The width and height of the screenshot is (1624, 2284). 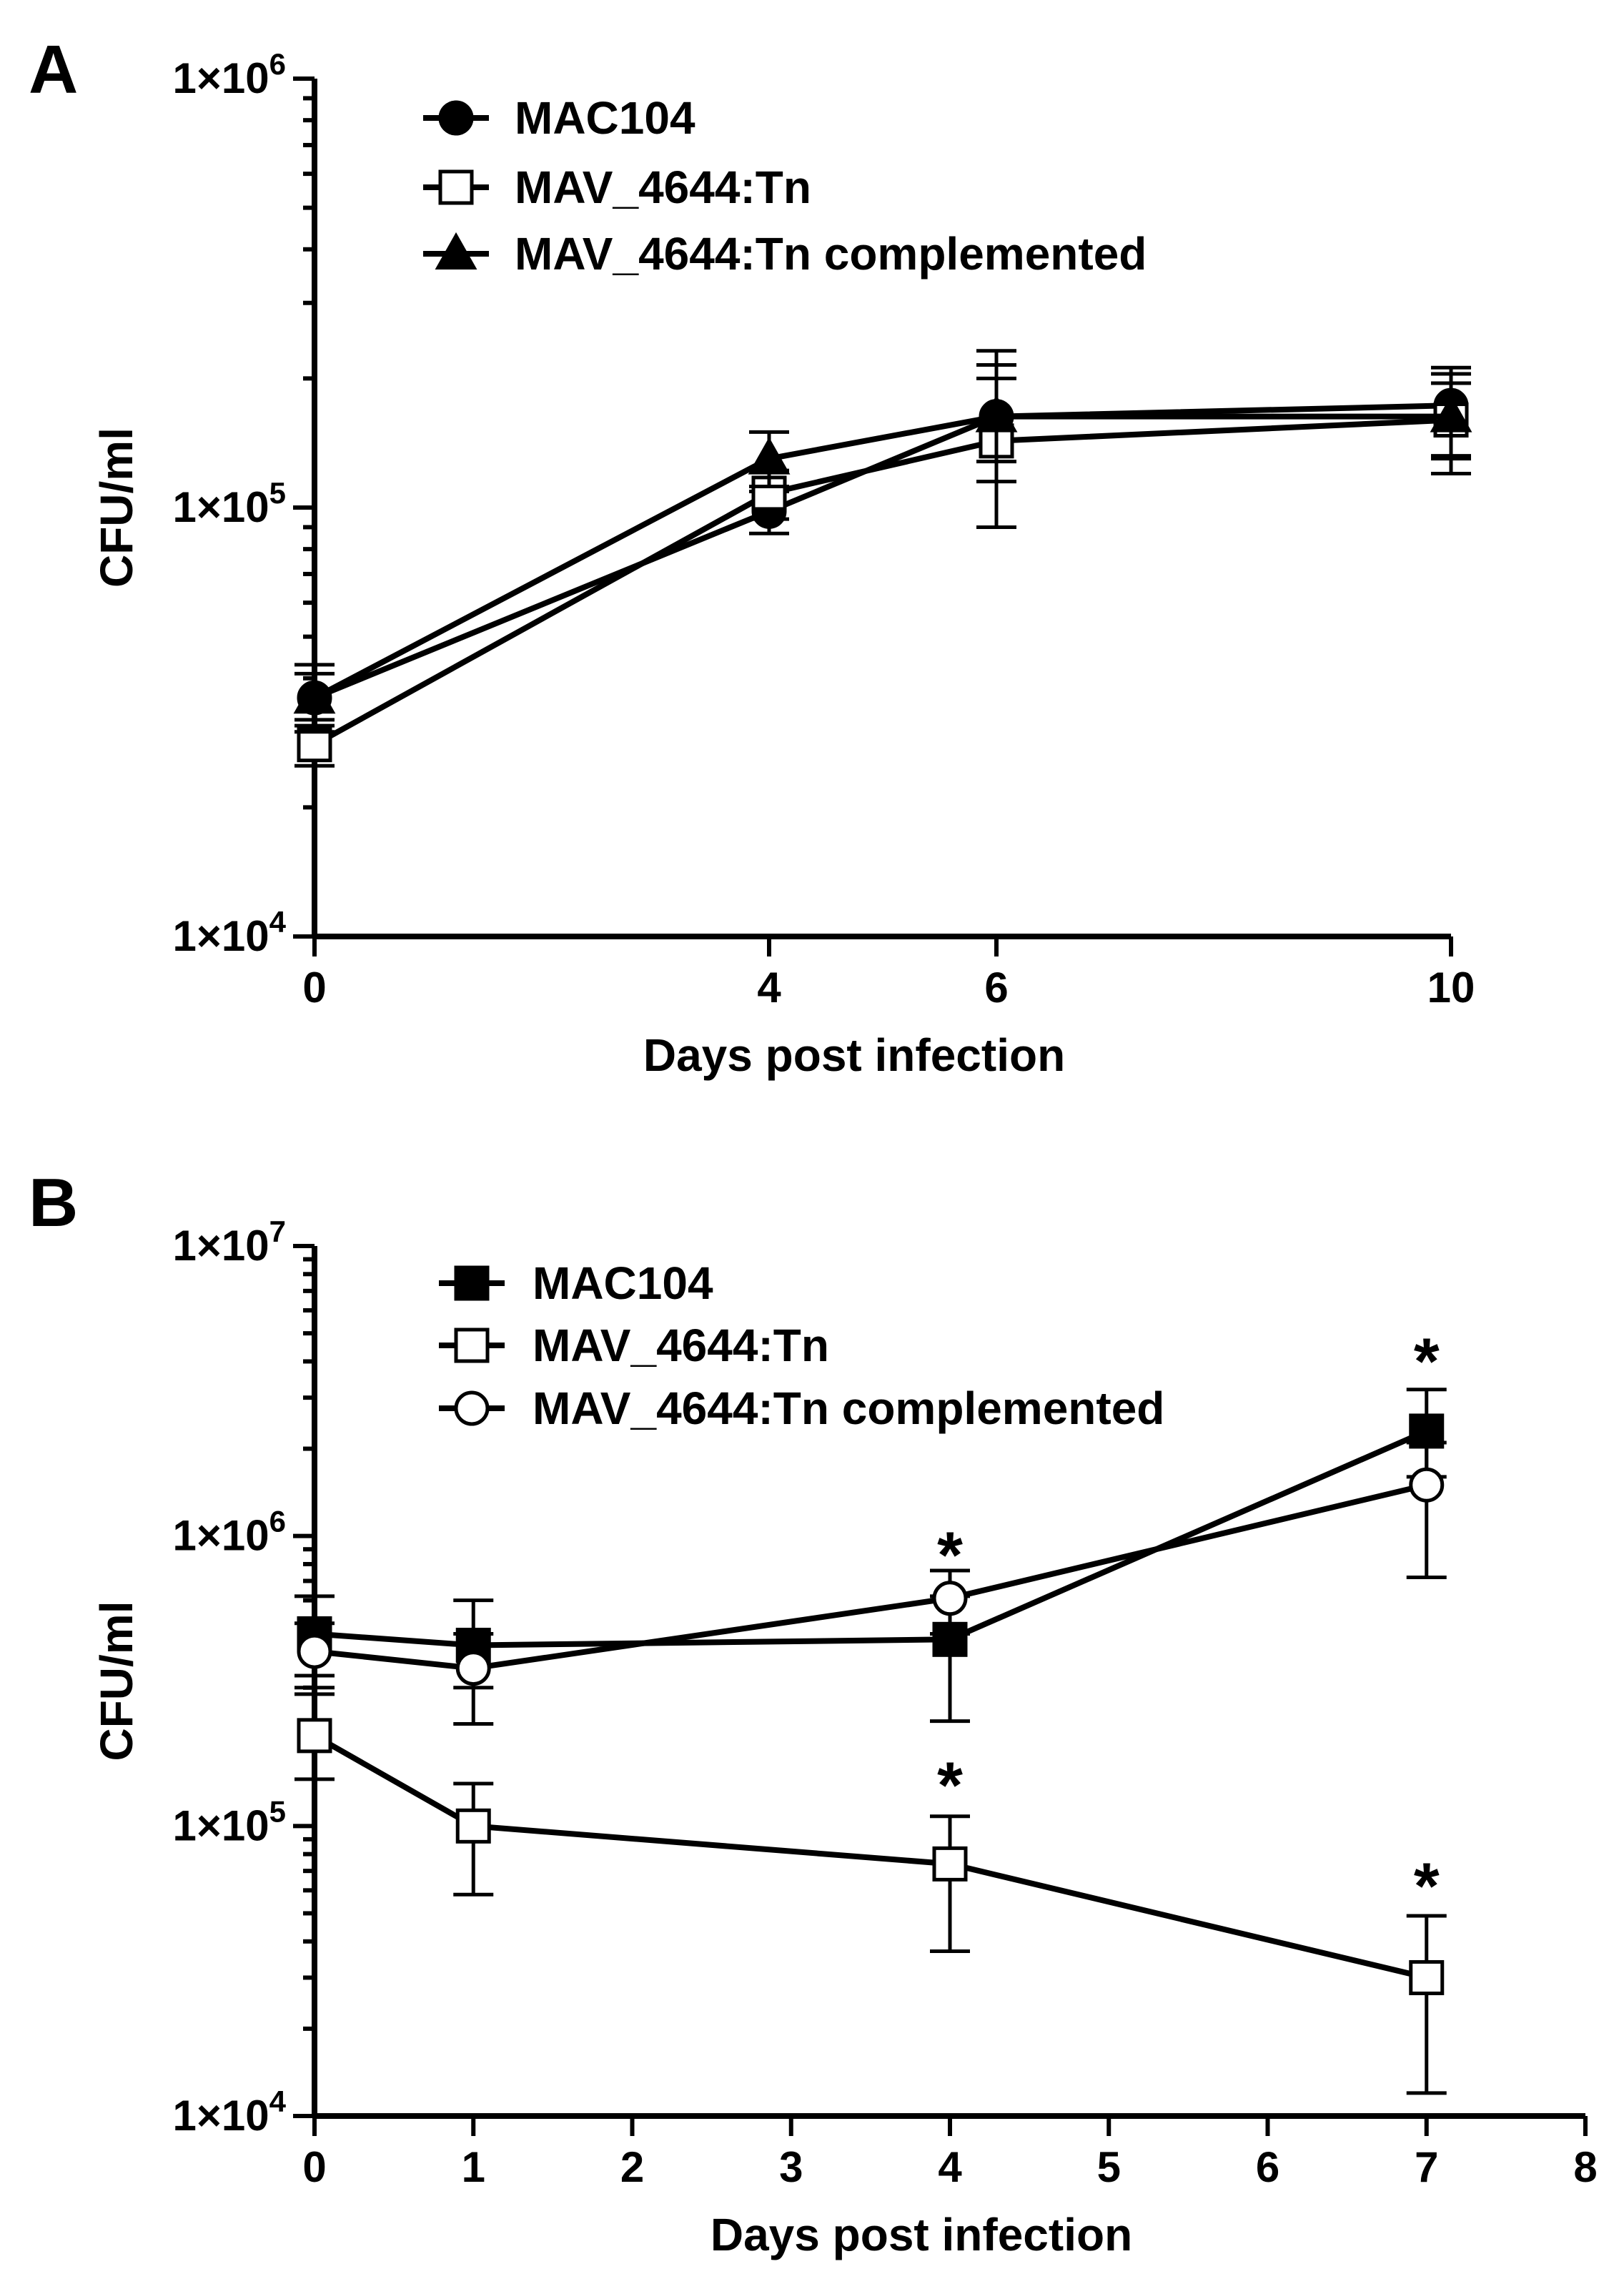 I want to click on x-tick-label: 5, so click(x=1109, y=2167).